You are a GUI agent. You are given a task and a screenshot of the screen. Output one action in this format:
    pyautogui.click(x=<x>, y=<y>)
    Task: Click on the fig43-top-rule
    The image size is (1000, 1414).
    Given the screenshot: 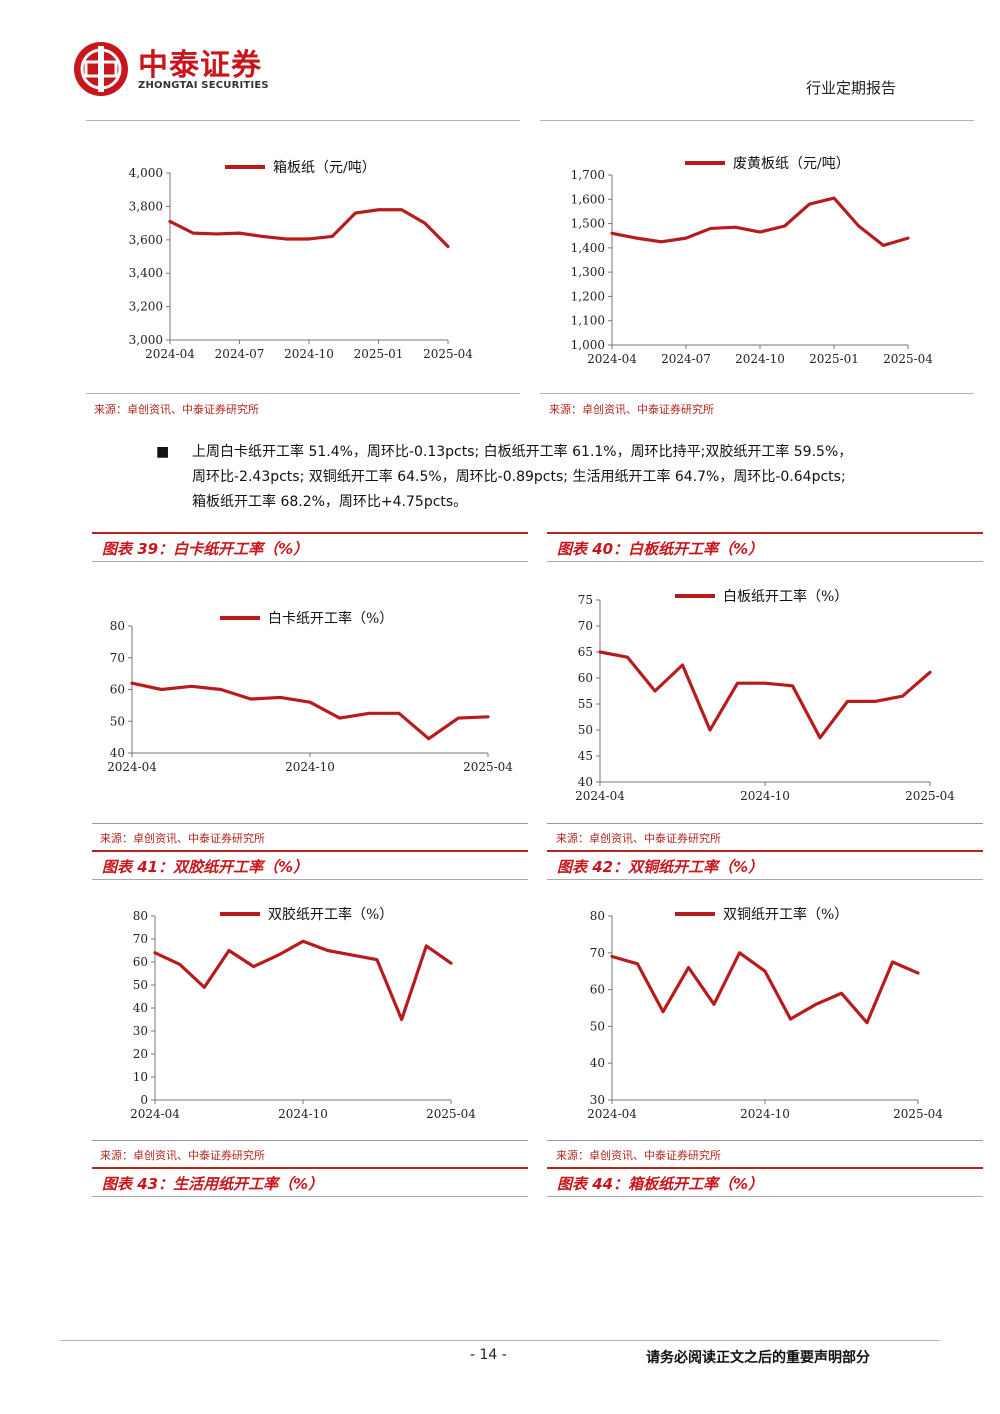 What is the action you would take?
    pyautogui.click(x=310, y=1168)
    